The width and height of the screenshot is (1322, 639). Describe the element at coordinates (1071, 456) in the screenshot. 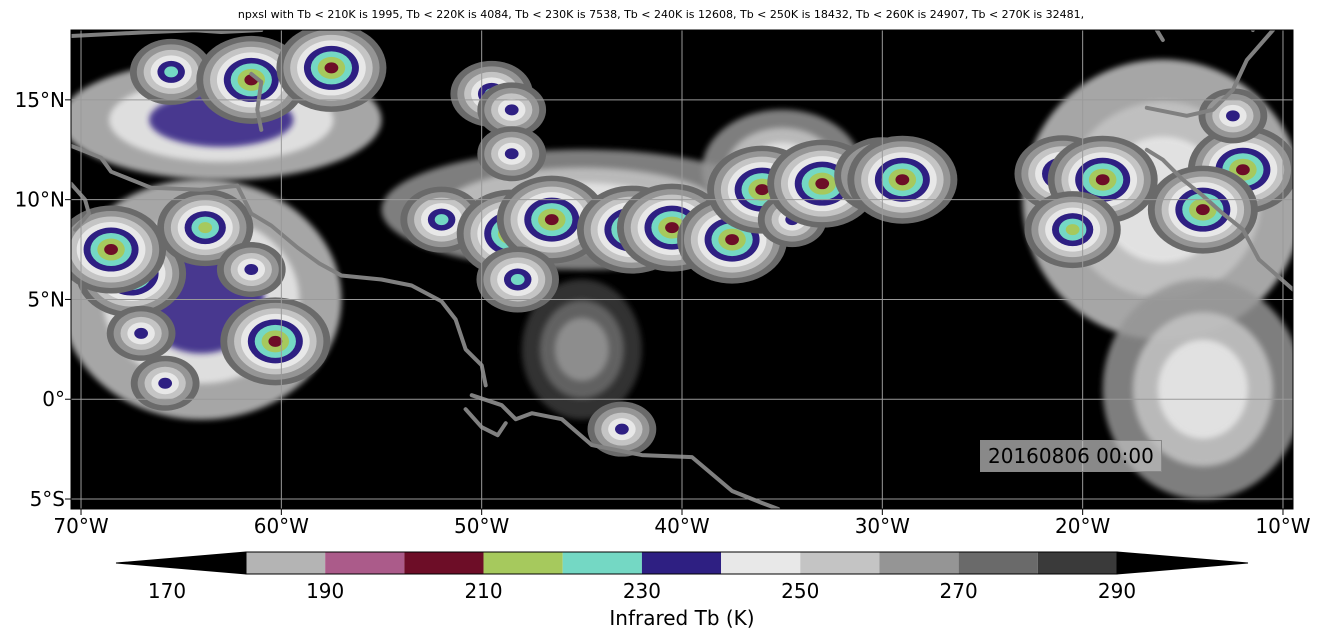

I see `timestamp-label: 20160806 00:00` at that location.